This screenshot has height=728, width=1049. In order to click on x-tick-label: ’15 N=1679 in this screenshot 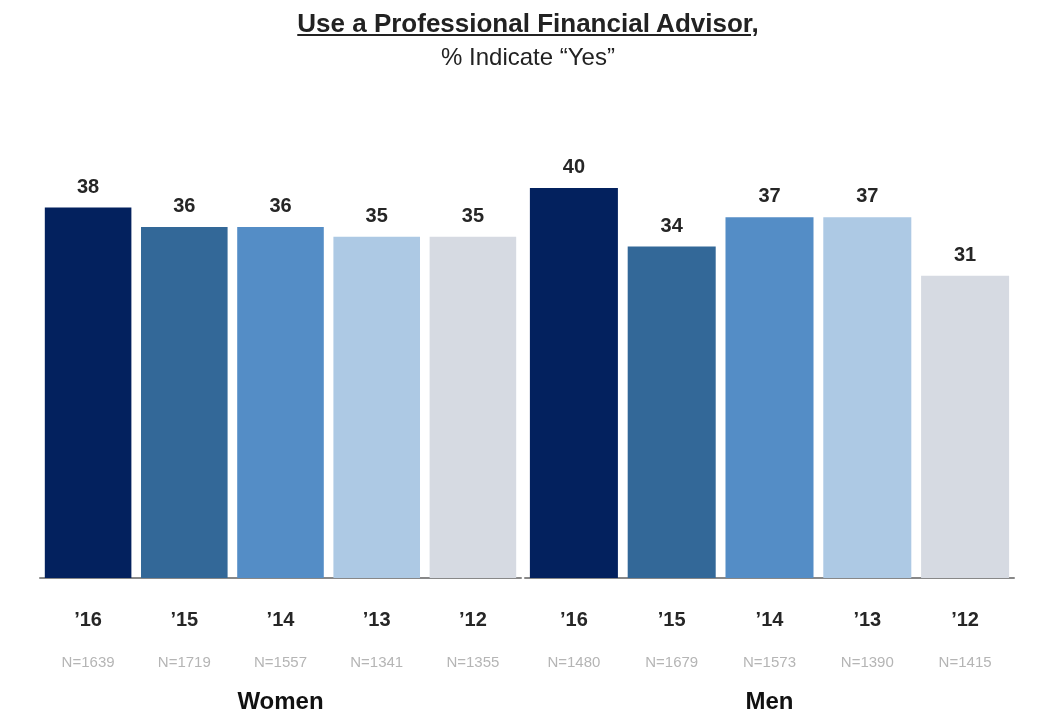, I will do `click(672, 639)`.